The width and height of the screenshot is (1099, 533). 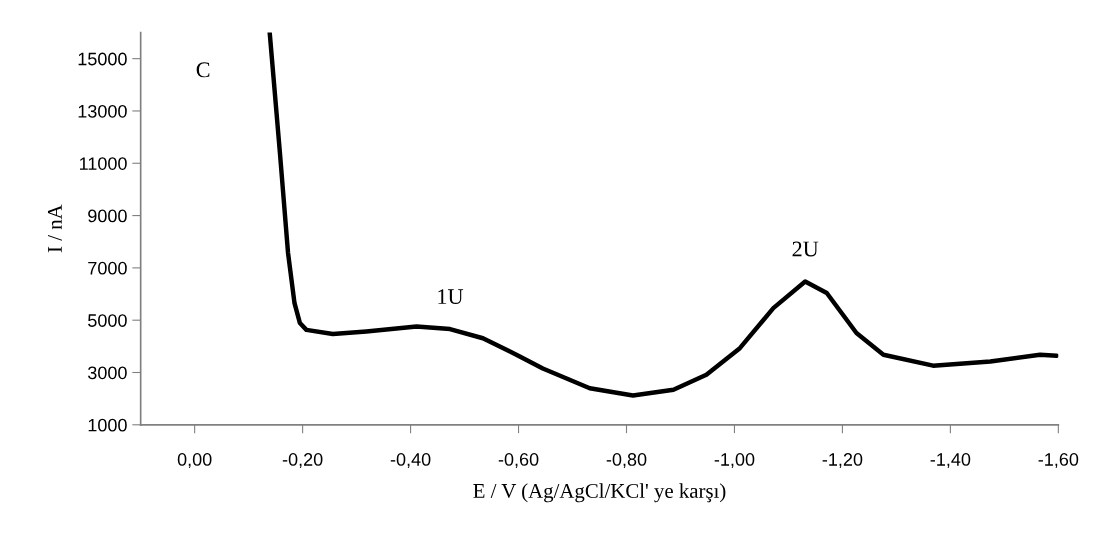 I want to click on y-tick-label: 1000, so click(x=107, y=425).